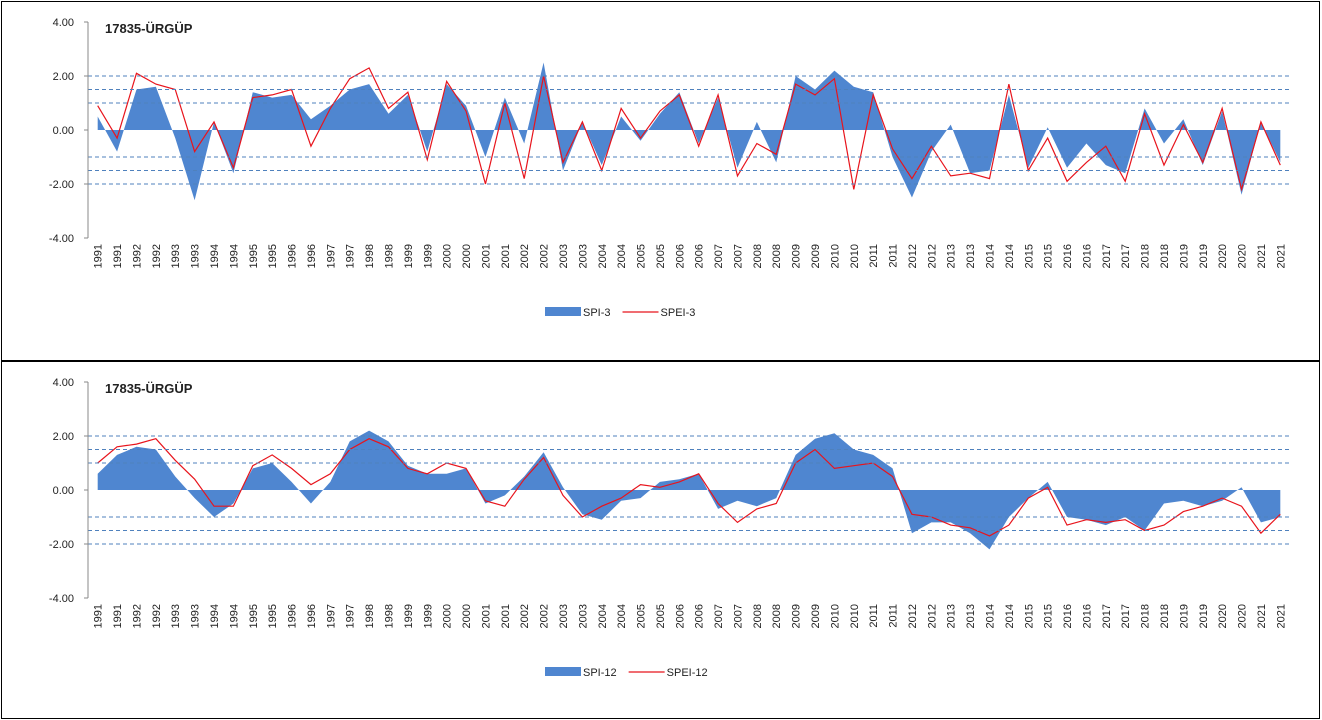 The image size is (1322, 720). What do you see at coordinates (63, 383) in the screenshot?
I see `y-tick-label: 4.00` at bounding box center [63, 383].